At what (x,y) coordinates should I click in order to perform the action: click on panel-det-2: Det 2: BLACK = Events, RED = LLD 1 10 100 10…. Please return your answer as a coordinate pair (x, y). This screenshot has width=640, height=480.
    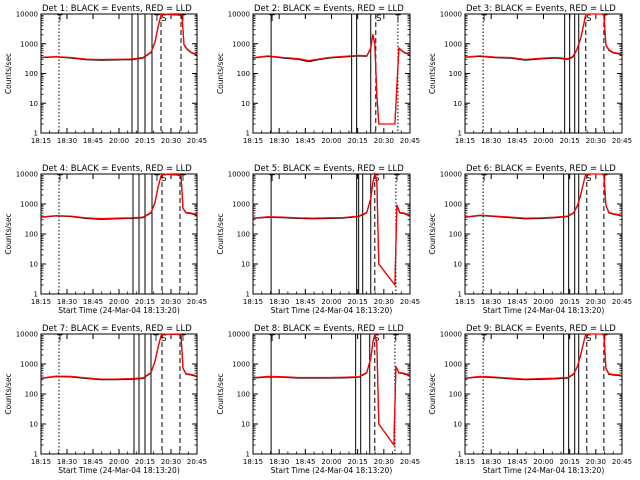
    Looking at the image, I should click on (318, 74).